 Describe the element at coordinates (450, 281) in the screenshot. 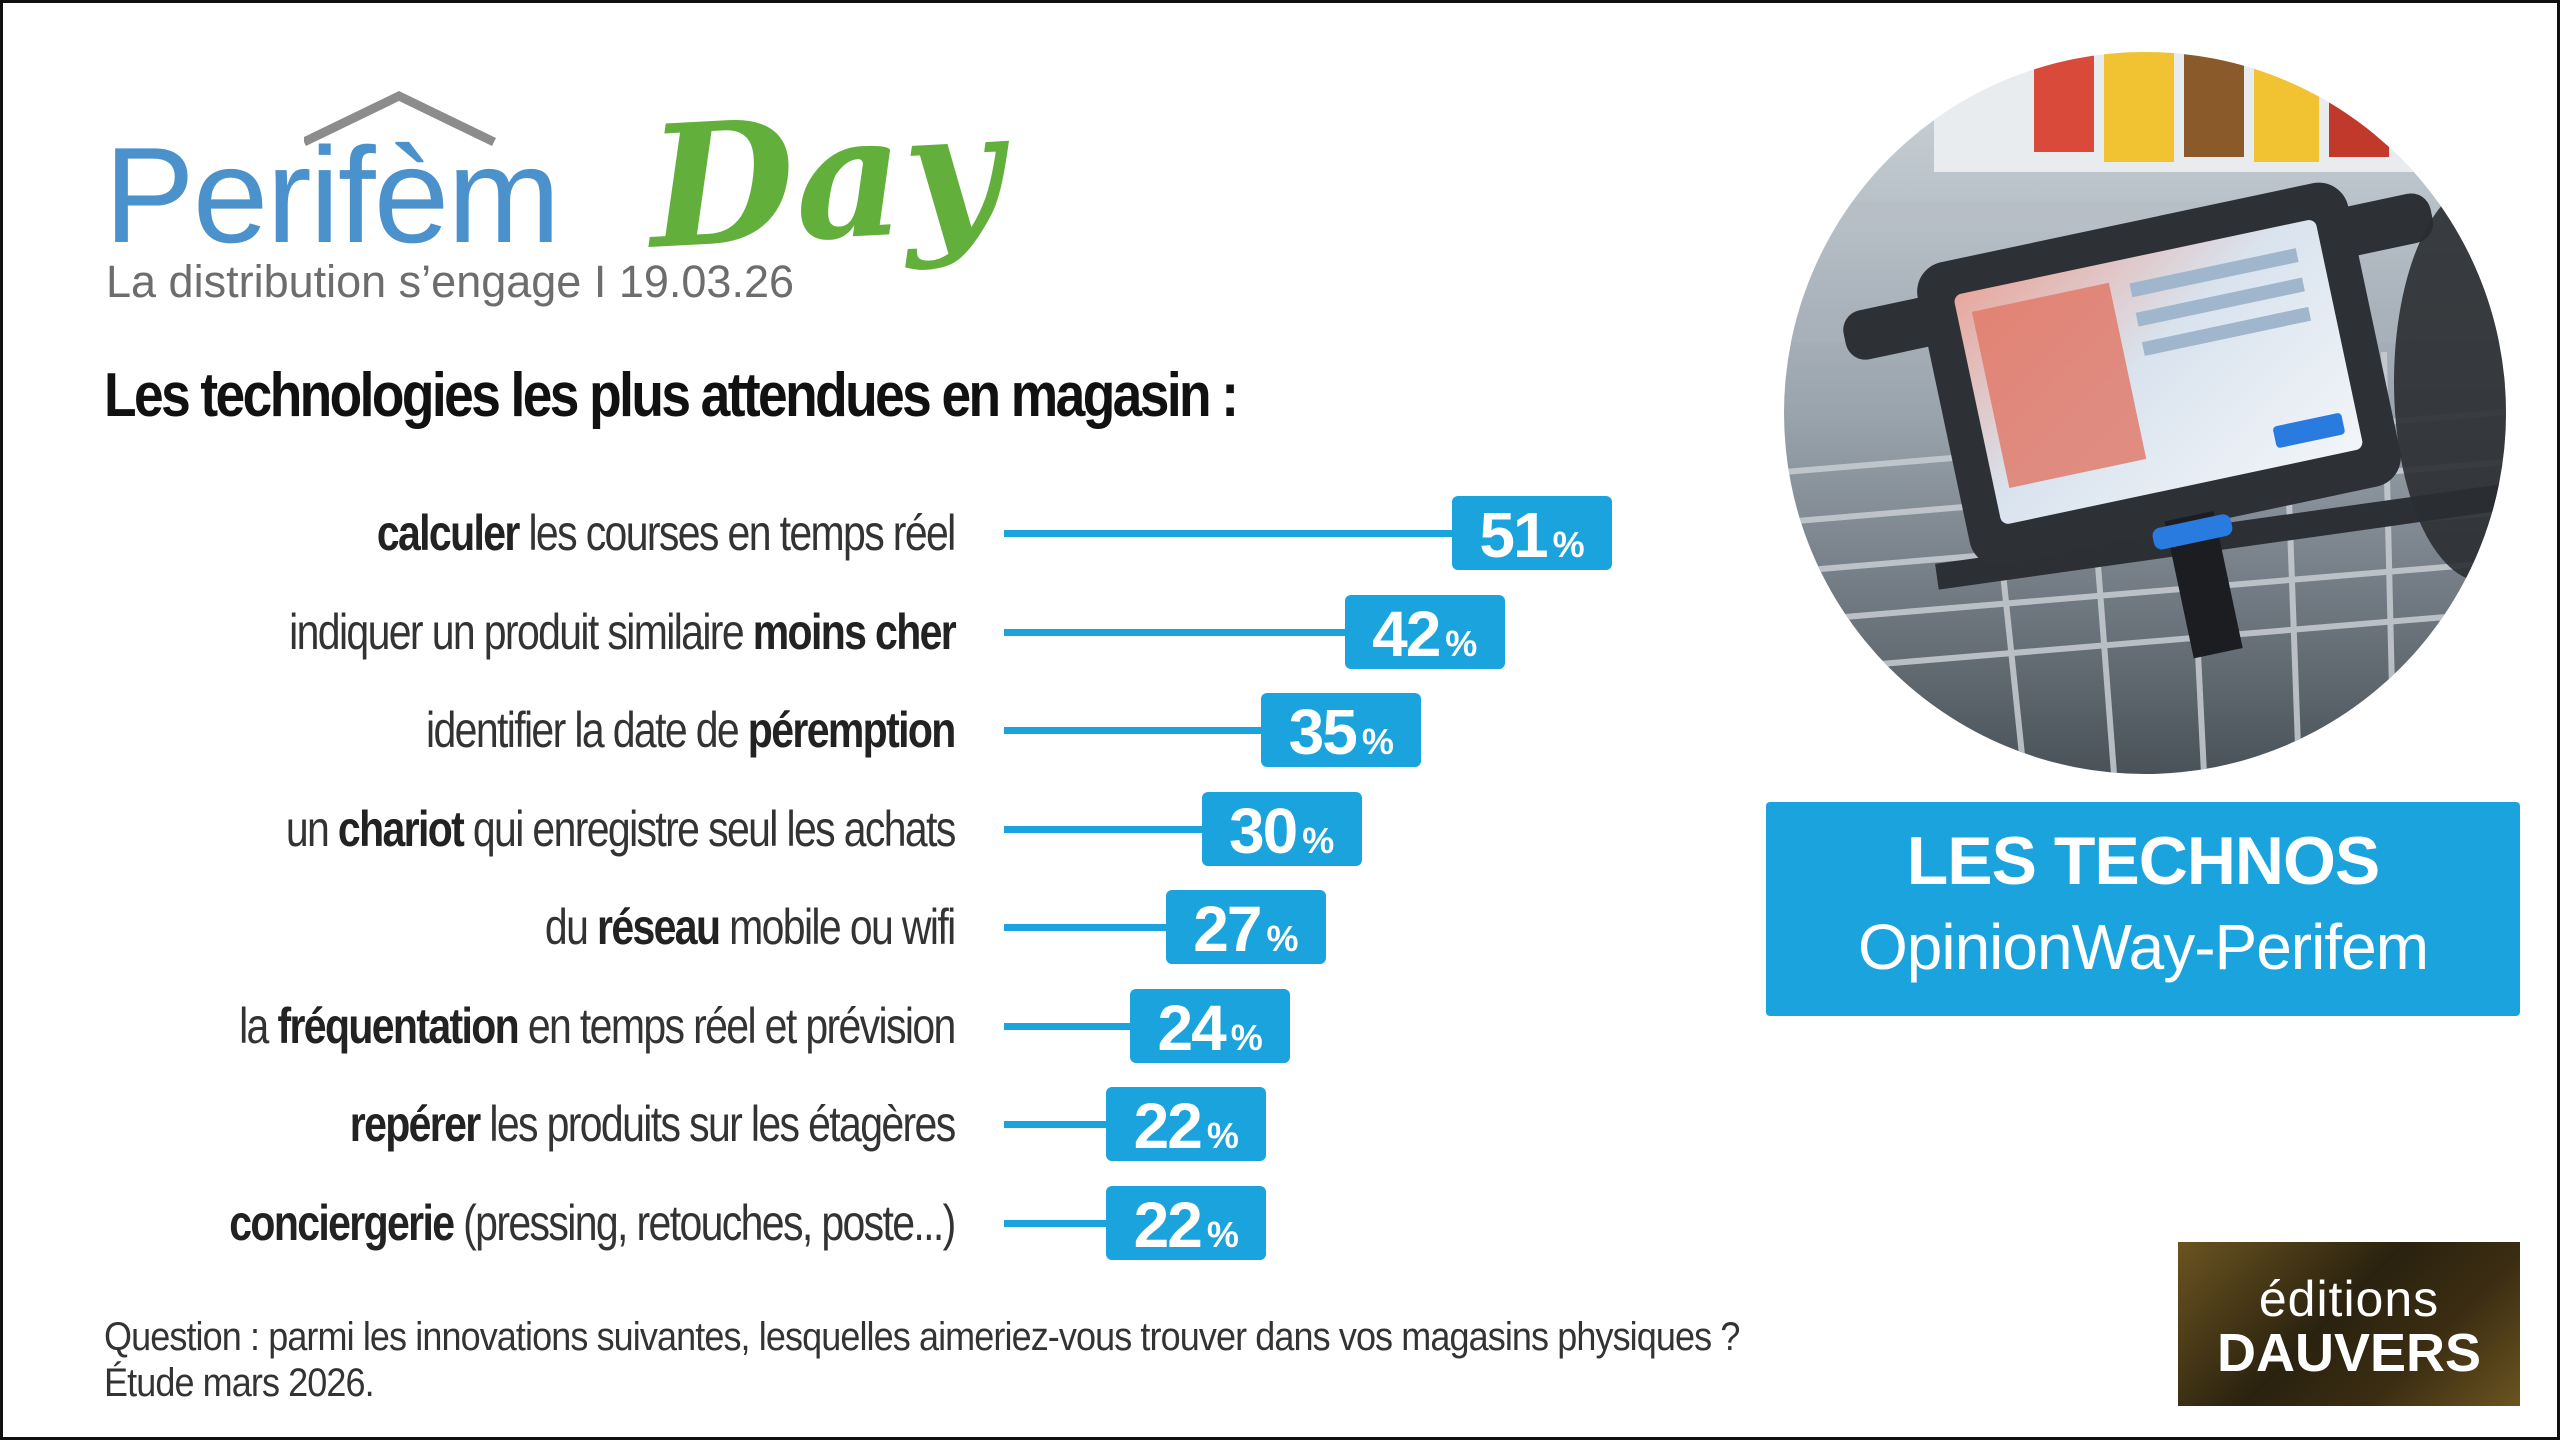

I see `logo-tagline: La distribution s’engage I 19.03.26` at that location.